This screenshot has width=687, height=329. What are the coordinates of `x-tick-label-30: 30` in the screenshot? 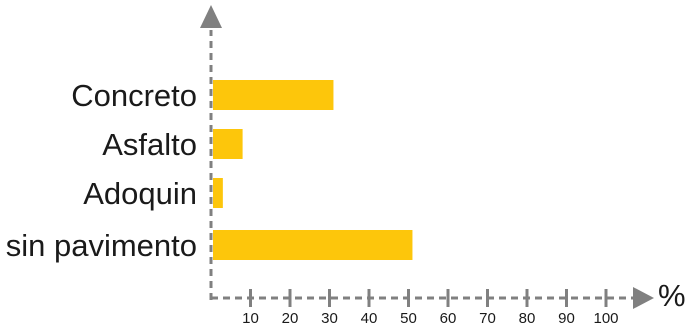 It's located at (329, 318).